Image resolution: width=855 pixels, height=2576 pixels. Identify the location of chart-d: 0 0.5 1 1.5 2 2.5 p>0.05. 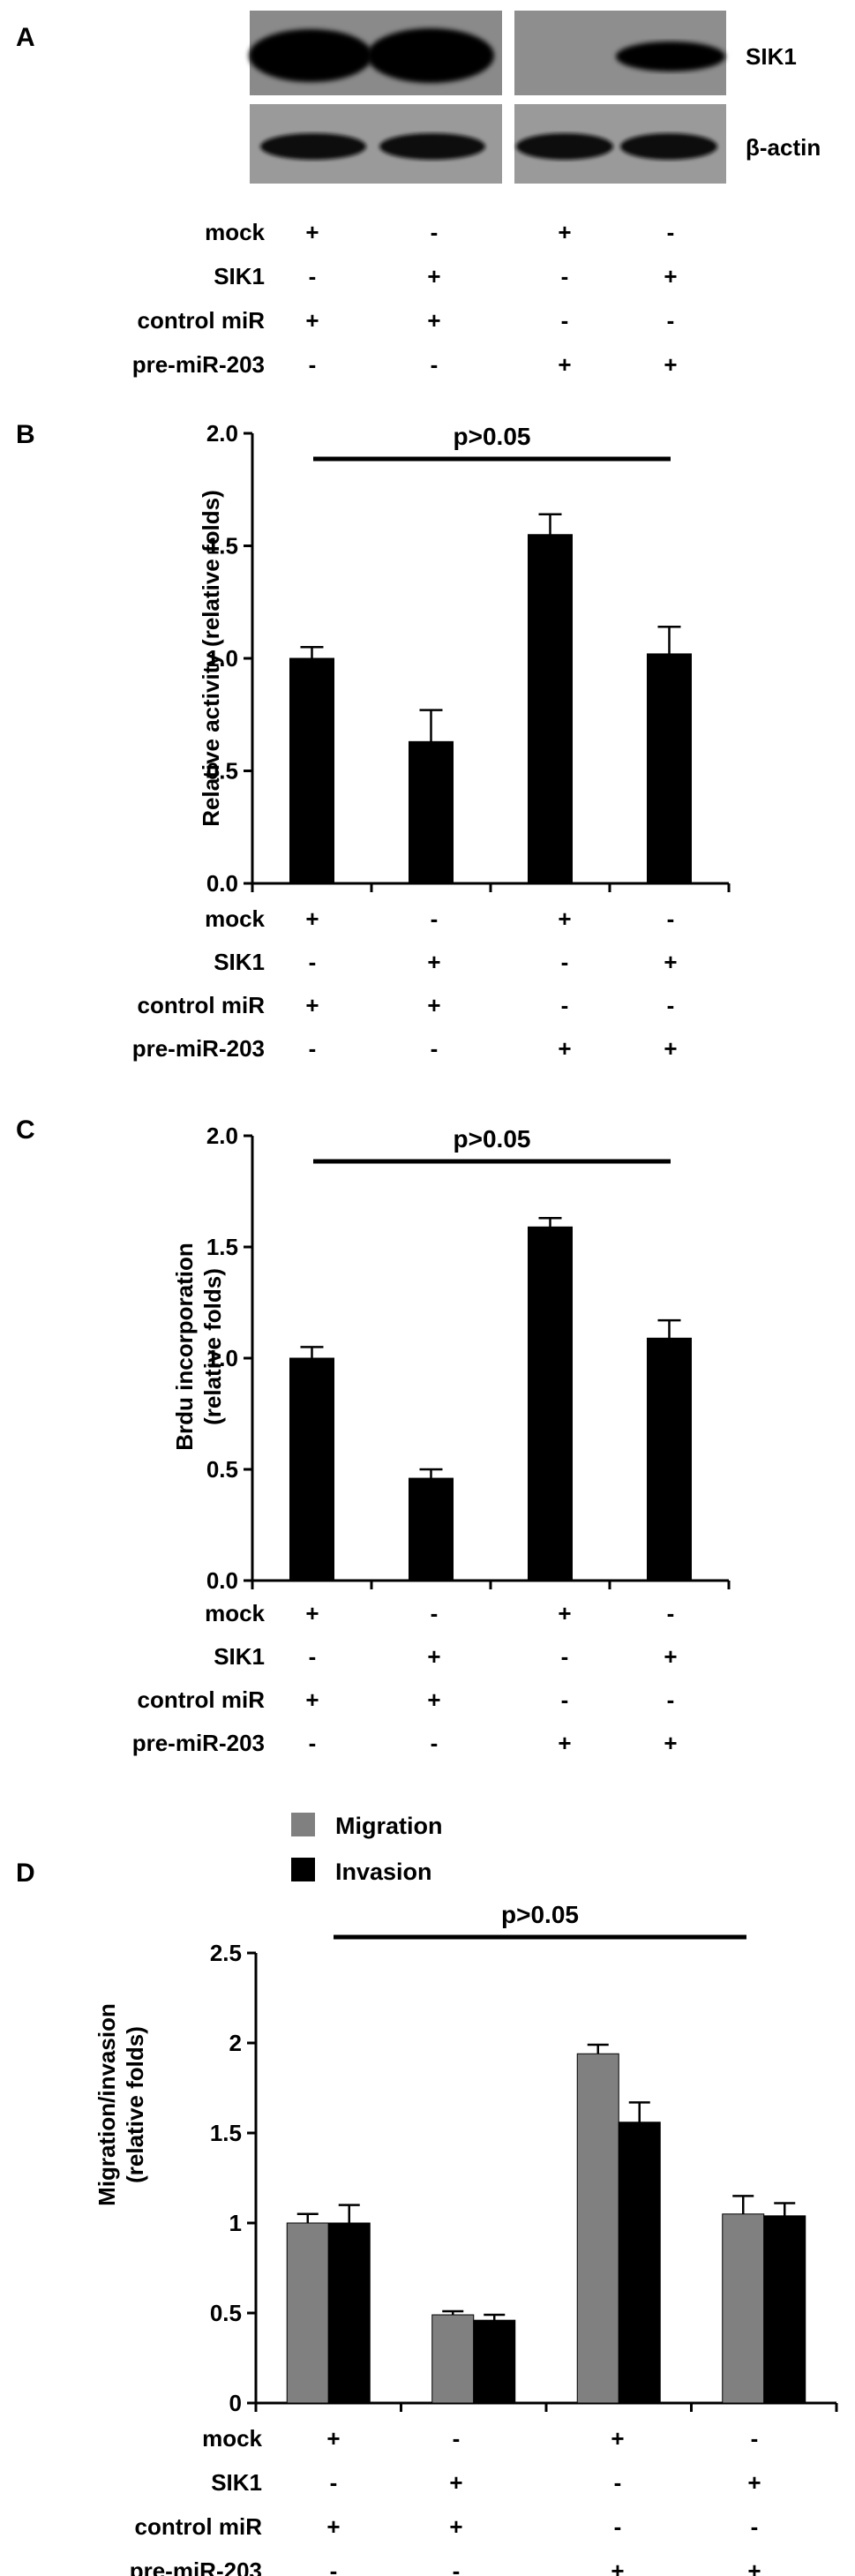
(524, 2158).